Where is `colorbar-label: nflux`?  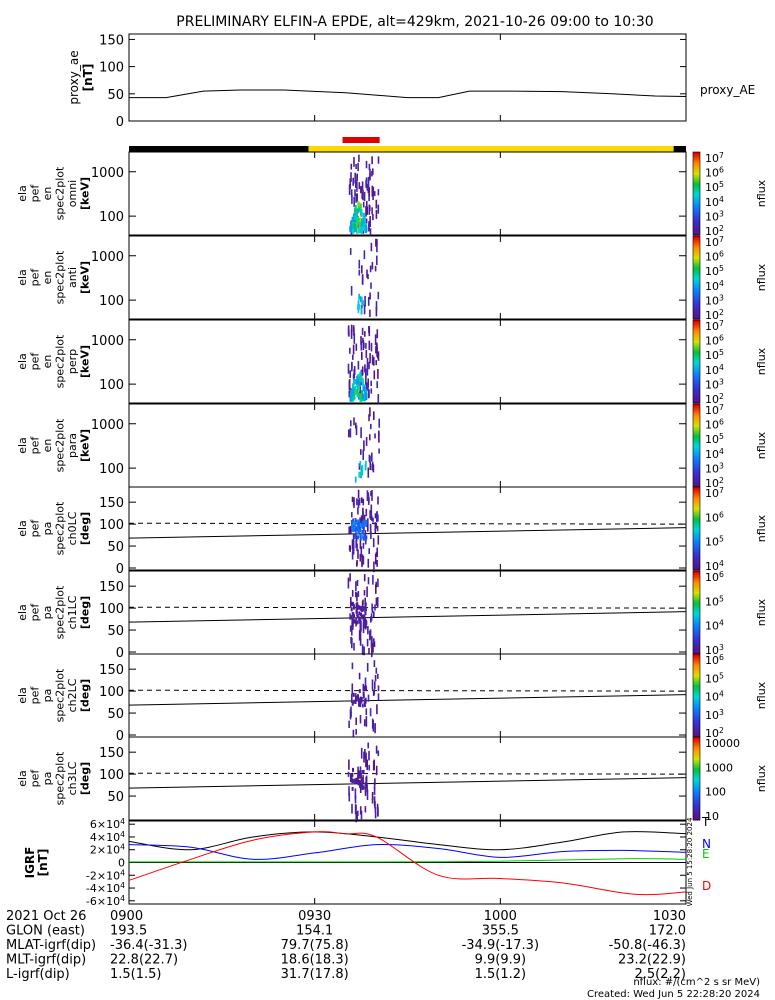
colorbar-label: nflux is located at coordinates (761, 277).